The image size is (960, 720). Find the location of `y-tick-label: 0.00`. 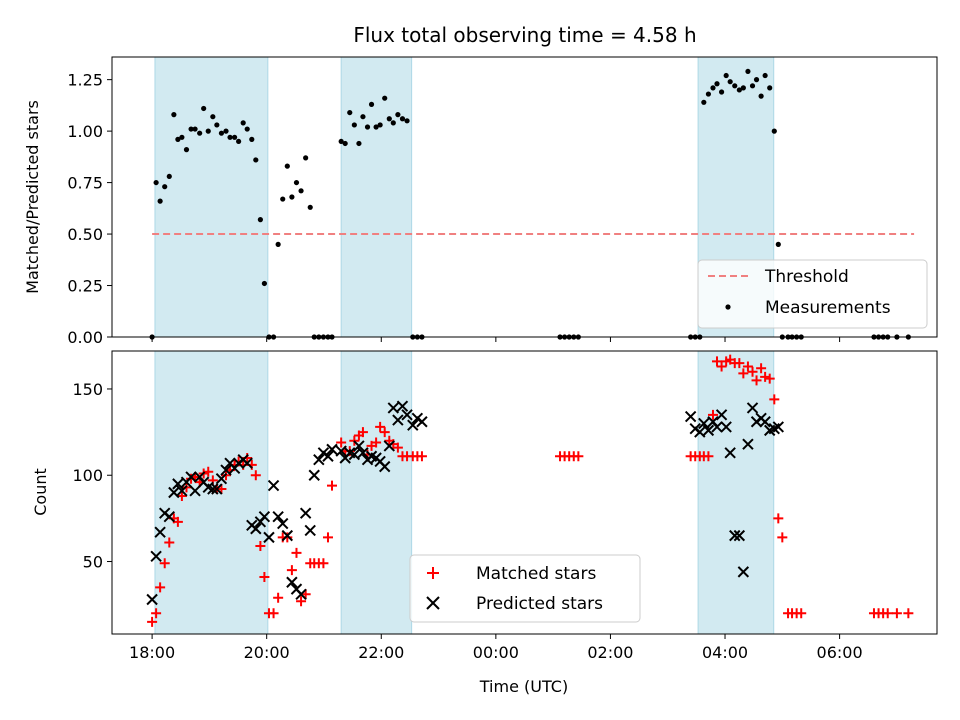

y-tick-label: 0.00 is located at coordinates (85, 337).